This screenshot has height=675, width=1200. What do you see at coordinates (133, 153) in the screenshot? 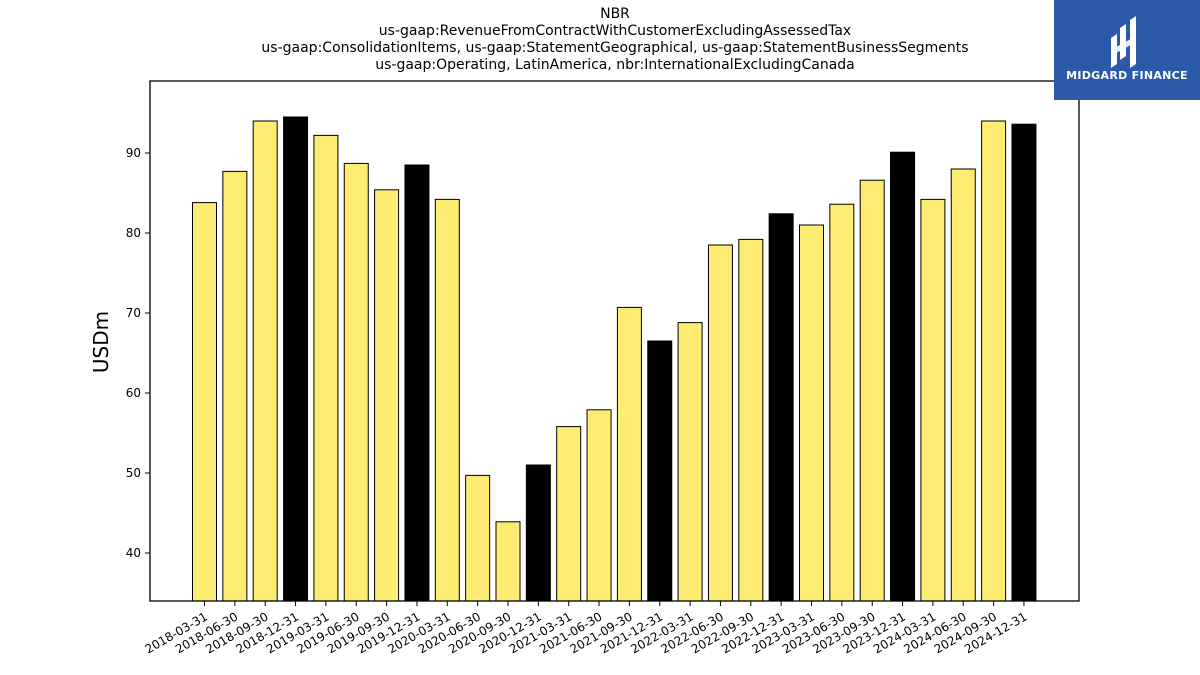
I see `y-tick-label: 90` at bounding box center [133, 153].